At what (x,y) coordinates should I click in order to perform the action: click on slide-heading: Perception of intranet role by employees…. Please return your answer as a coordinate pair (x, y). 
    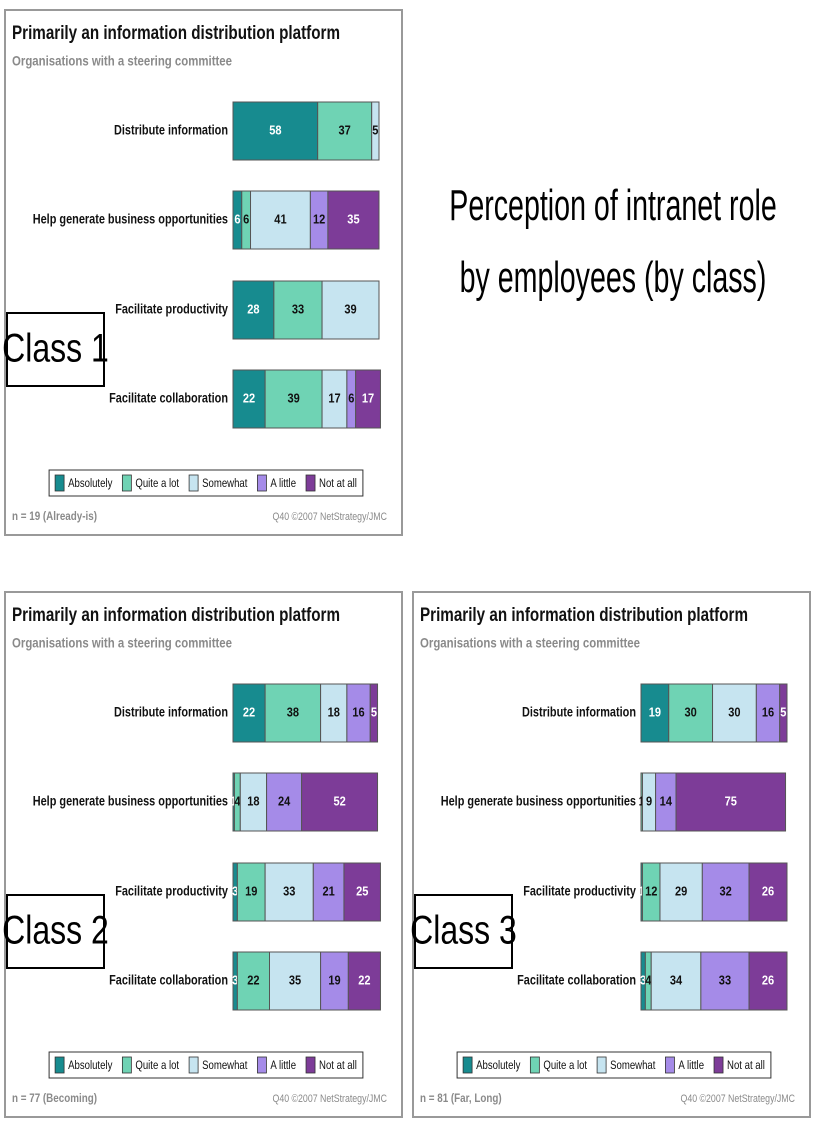
    Looking at the image, I should click on (613, 241).